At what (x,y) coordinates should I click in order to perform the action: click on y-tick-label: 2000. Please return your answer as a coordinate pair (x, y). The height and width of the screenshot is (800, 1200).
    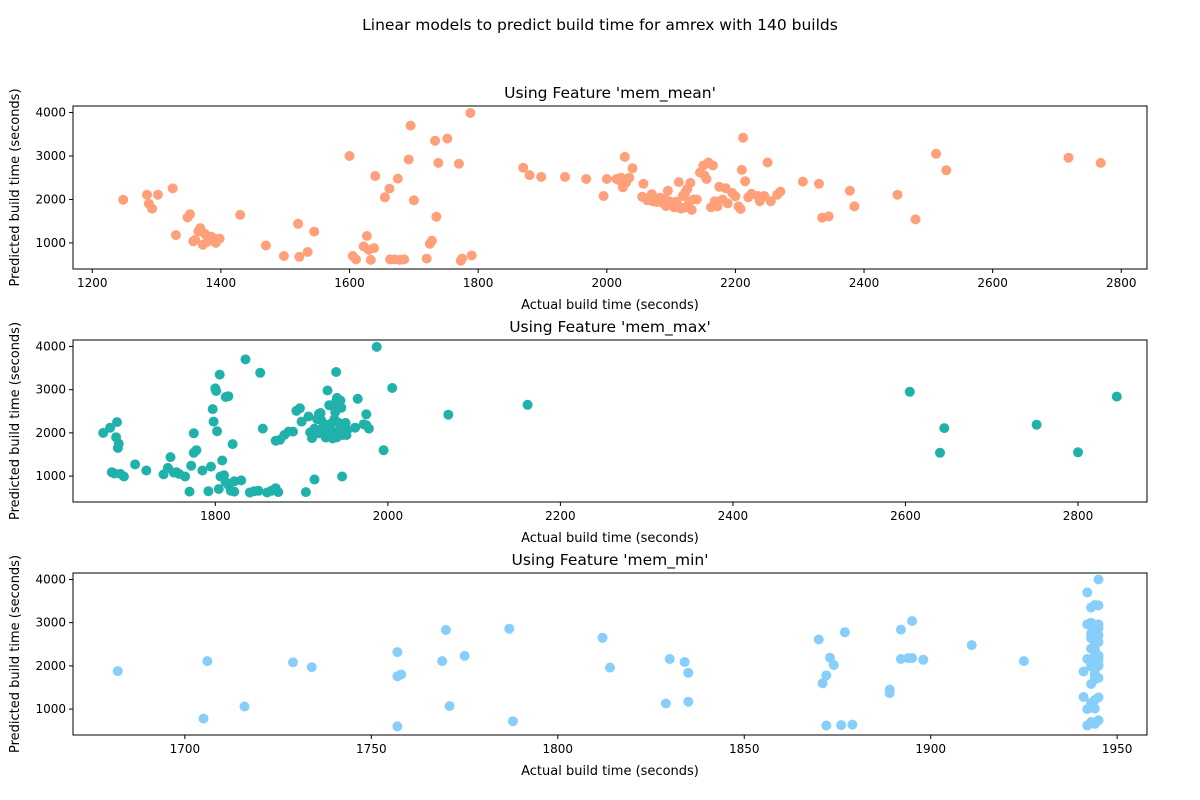
    Looking at the image, I should click on (50, 433).